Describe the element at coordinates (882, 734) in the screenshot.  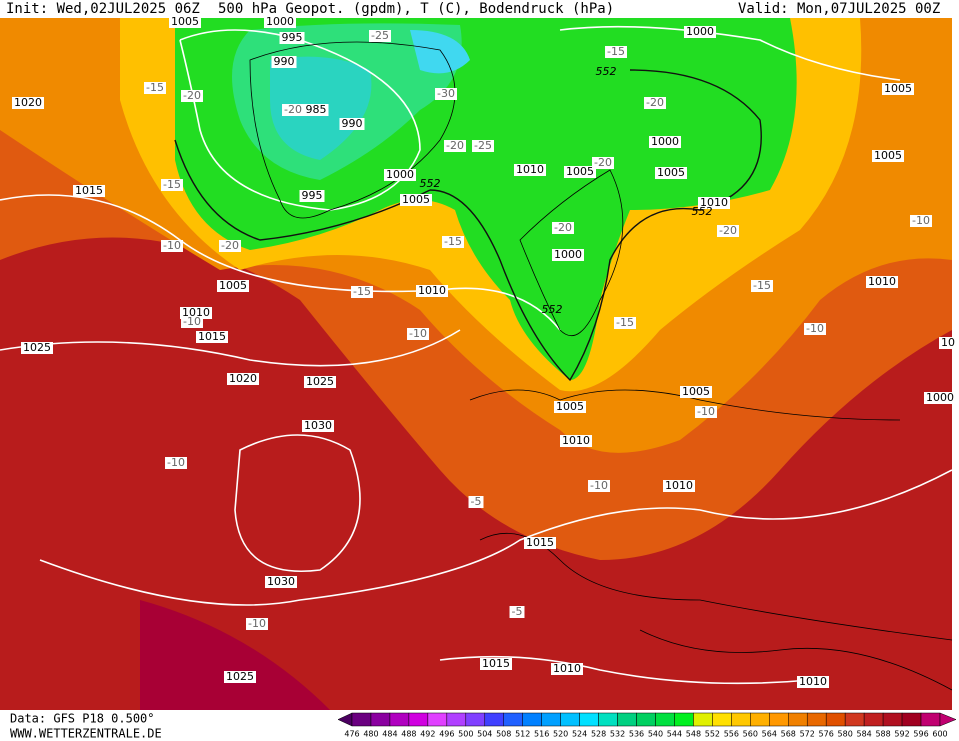
I see `colorbar-tick-label: 588` at that location.